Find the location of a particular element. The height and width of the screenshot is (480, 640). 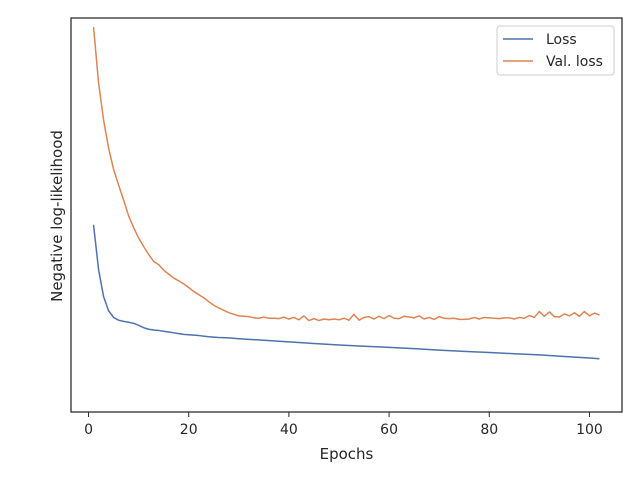

legend: Loss Val. loss is located at coordinates (555, 50).